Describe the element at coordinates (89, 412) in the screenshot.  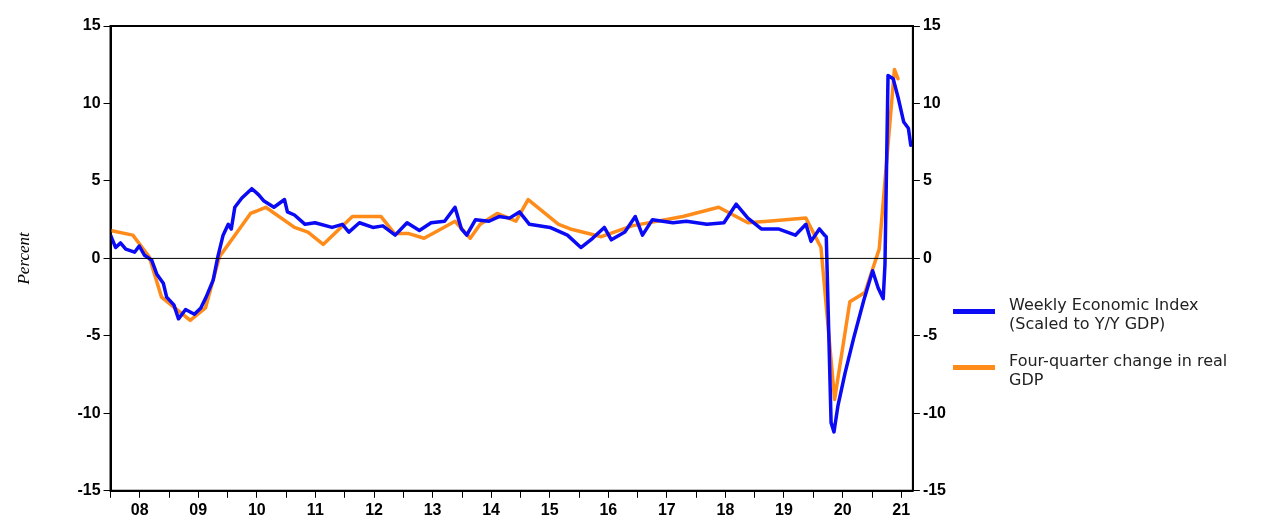
I see `y-tick-label: -10` at that location.